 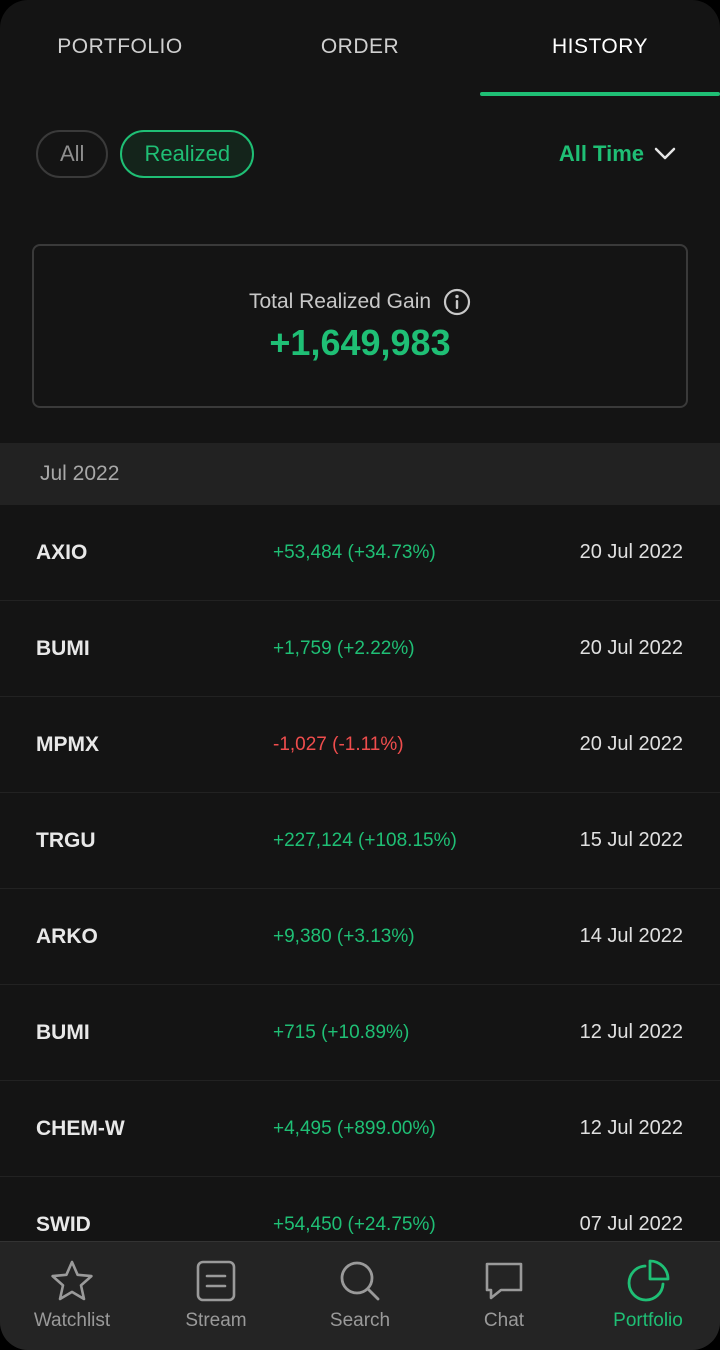 I want to click on chevron-down-icon, so click(x=665, y=153).